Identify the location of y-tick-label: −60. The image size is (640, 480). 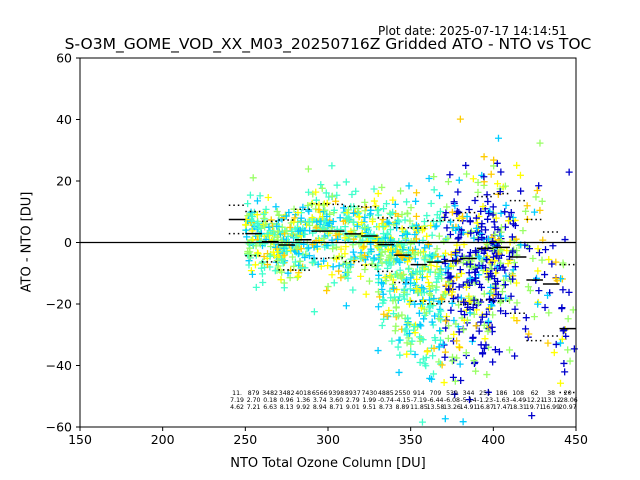
(59, 427).